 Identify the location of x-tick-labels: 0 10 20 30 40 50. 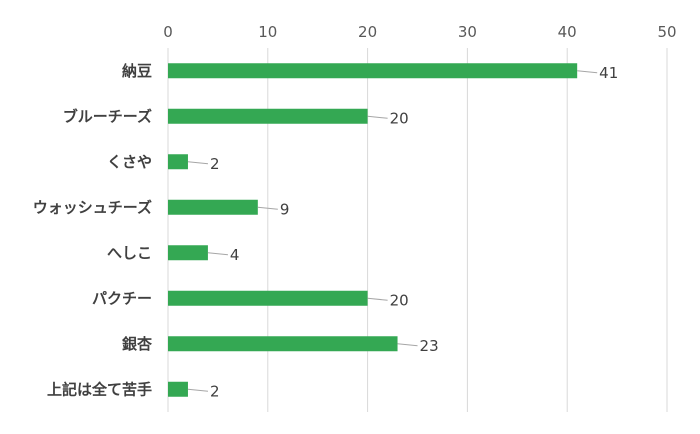
(419, 32).